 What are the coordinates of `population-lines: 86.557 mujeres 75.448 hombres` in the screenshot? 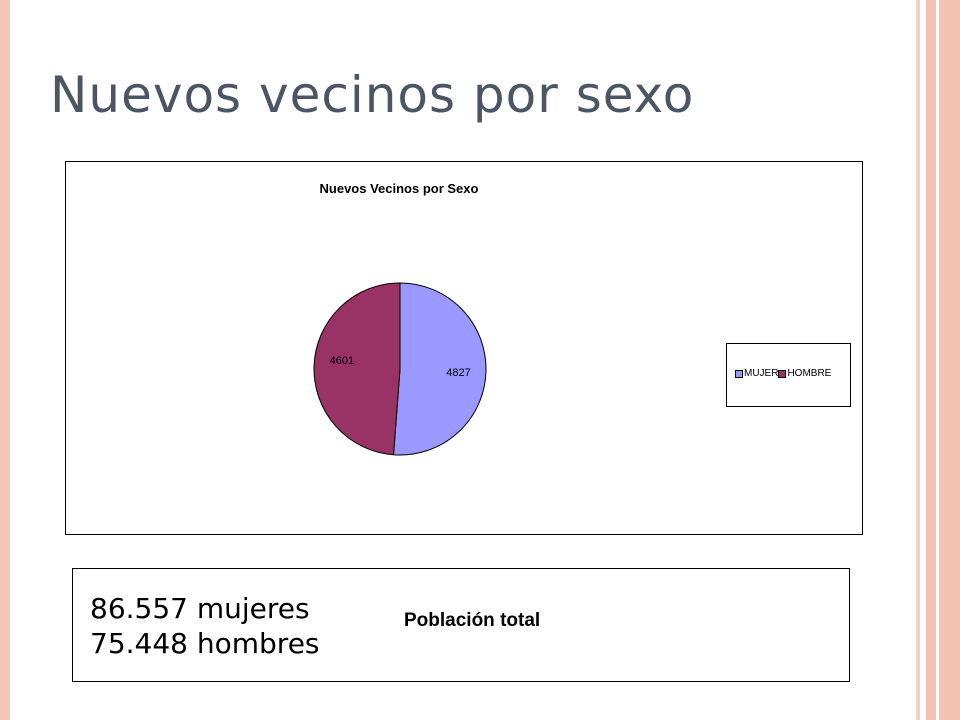 It's located at (205, 626).